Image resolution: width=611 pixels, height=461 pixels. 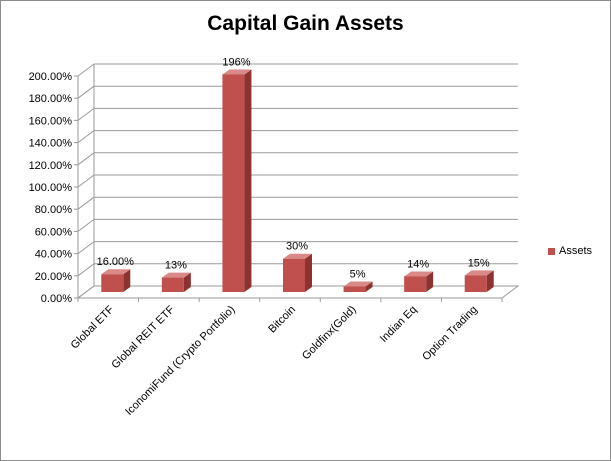 I want to click on y-tick-label: 80.00%, so click(x=54, y=210).